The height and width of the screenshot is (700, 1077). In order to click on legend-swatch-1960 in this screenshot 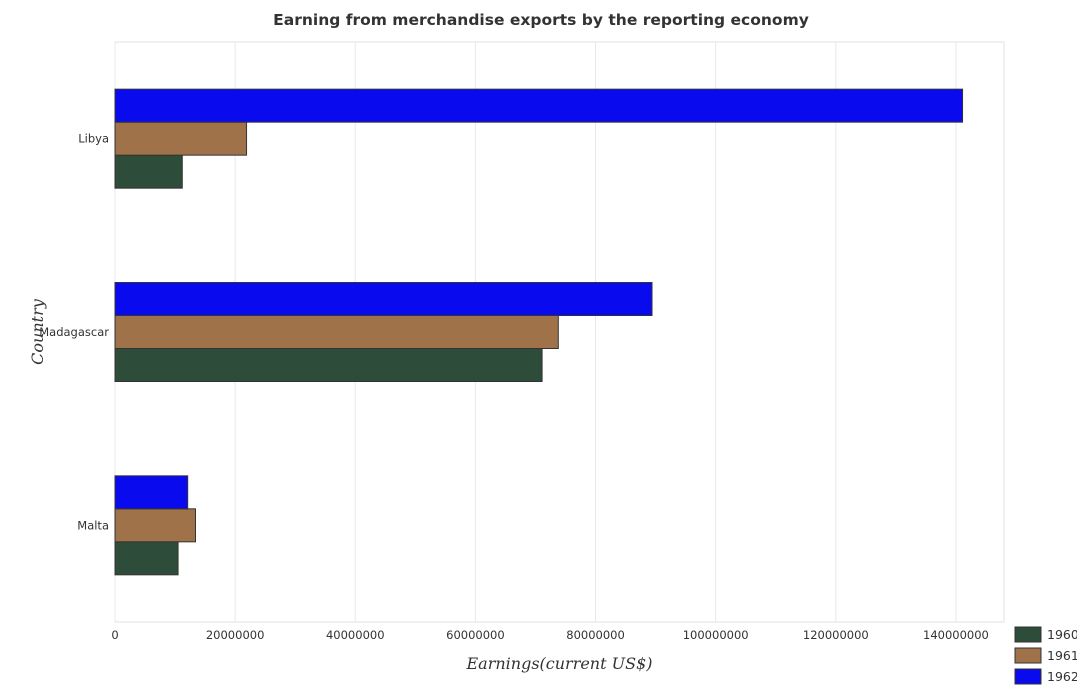, I will do `click(1028, 634)`.